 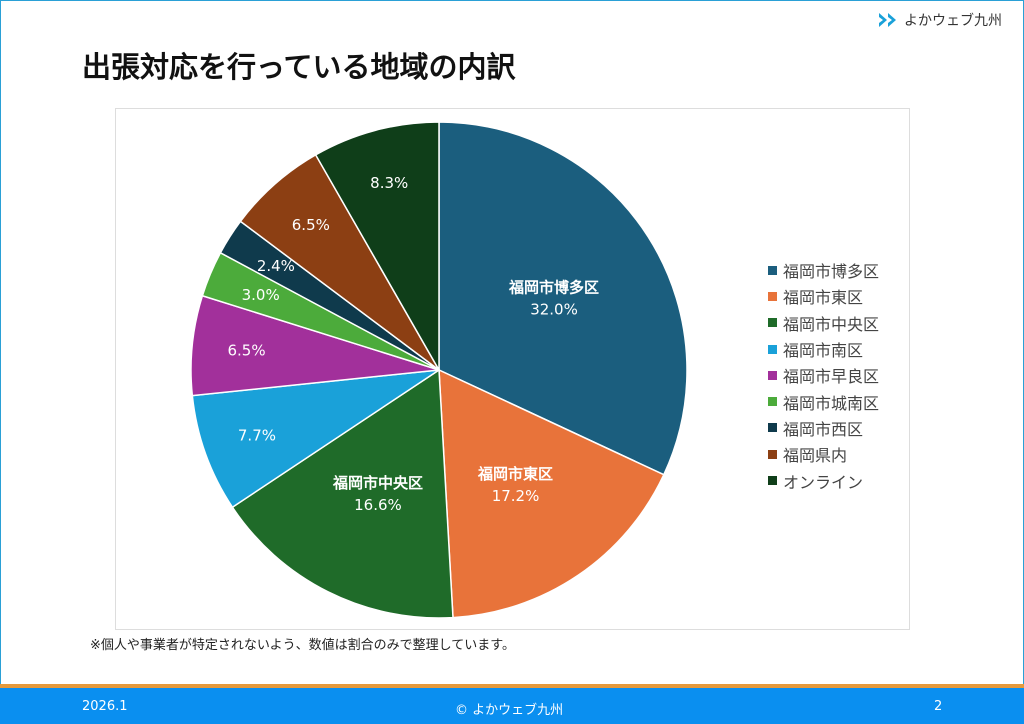 I want to click on legend-label: 福岡市早良区, so click(x=831, y=377).